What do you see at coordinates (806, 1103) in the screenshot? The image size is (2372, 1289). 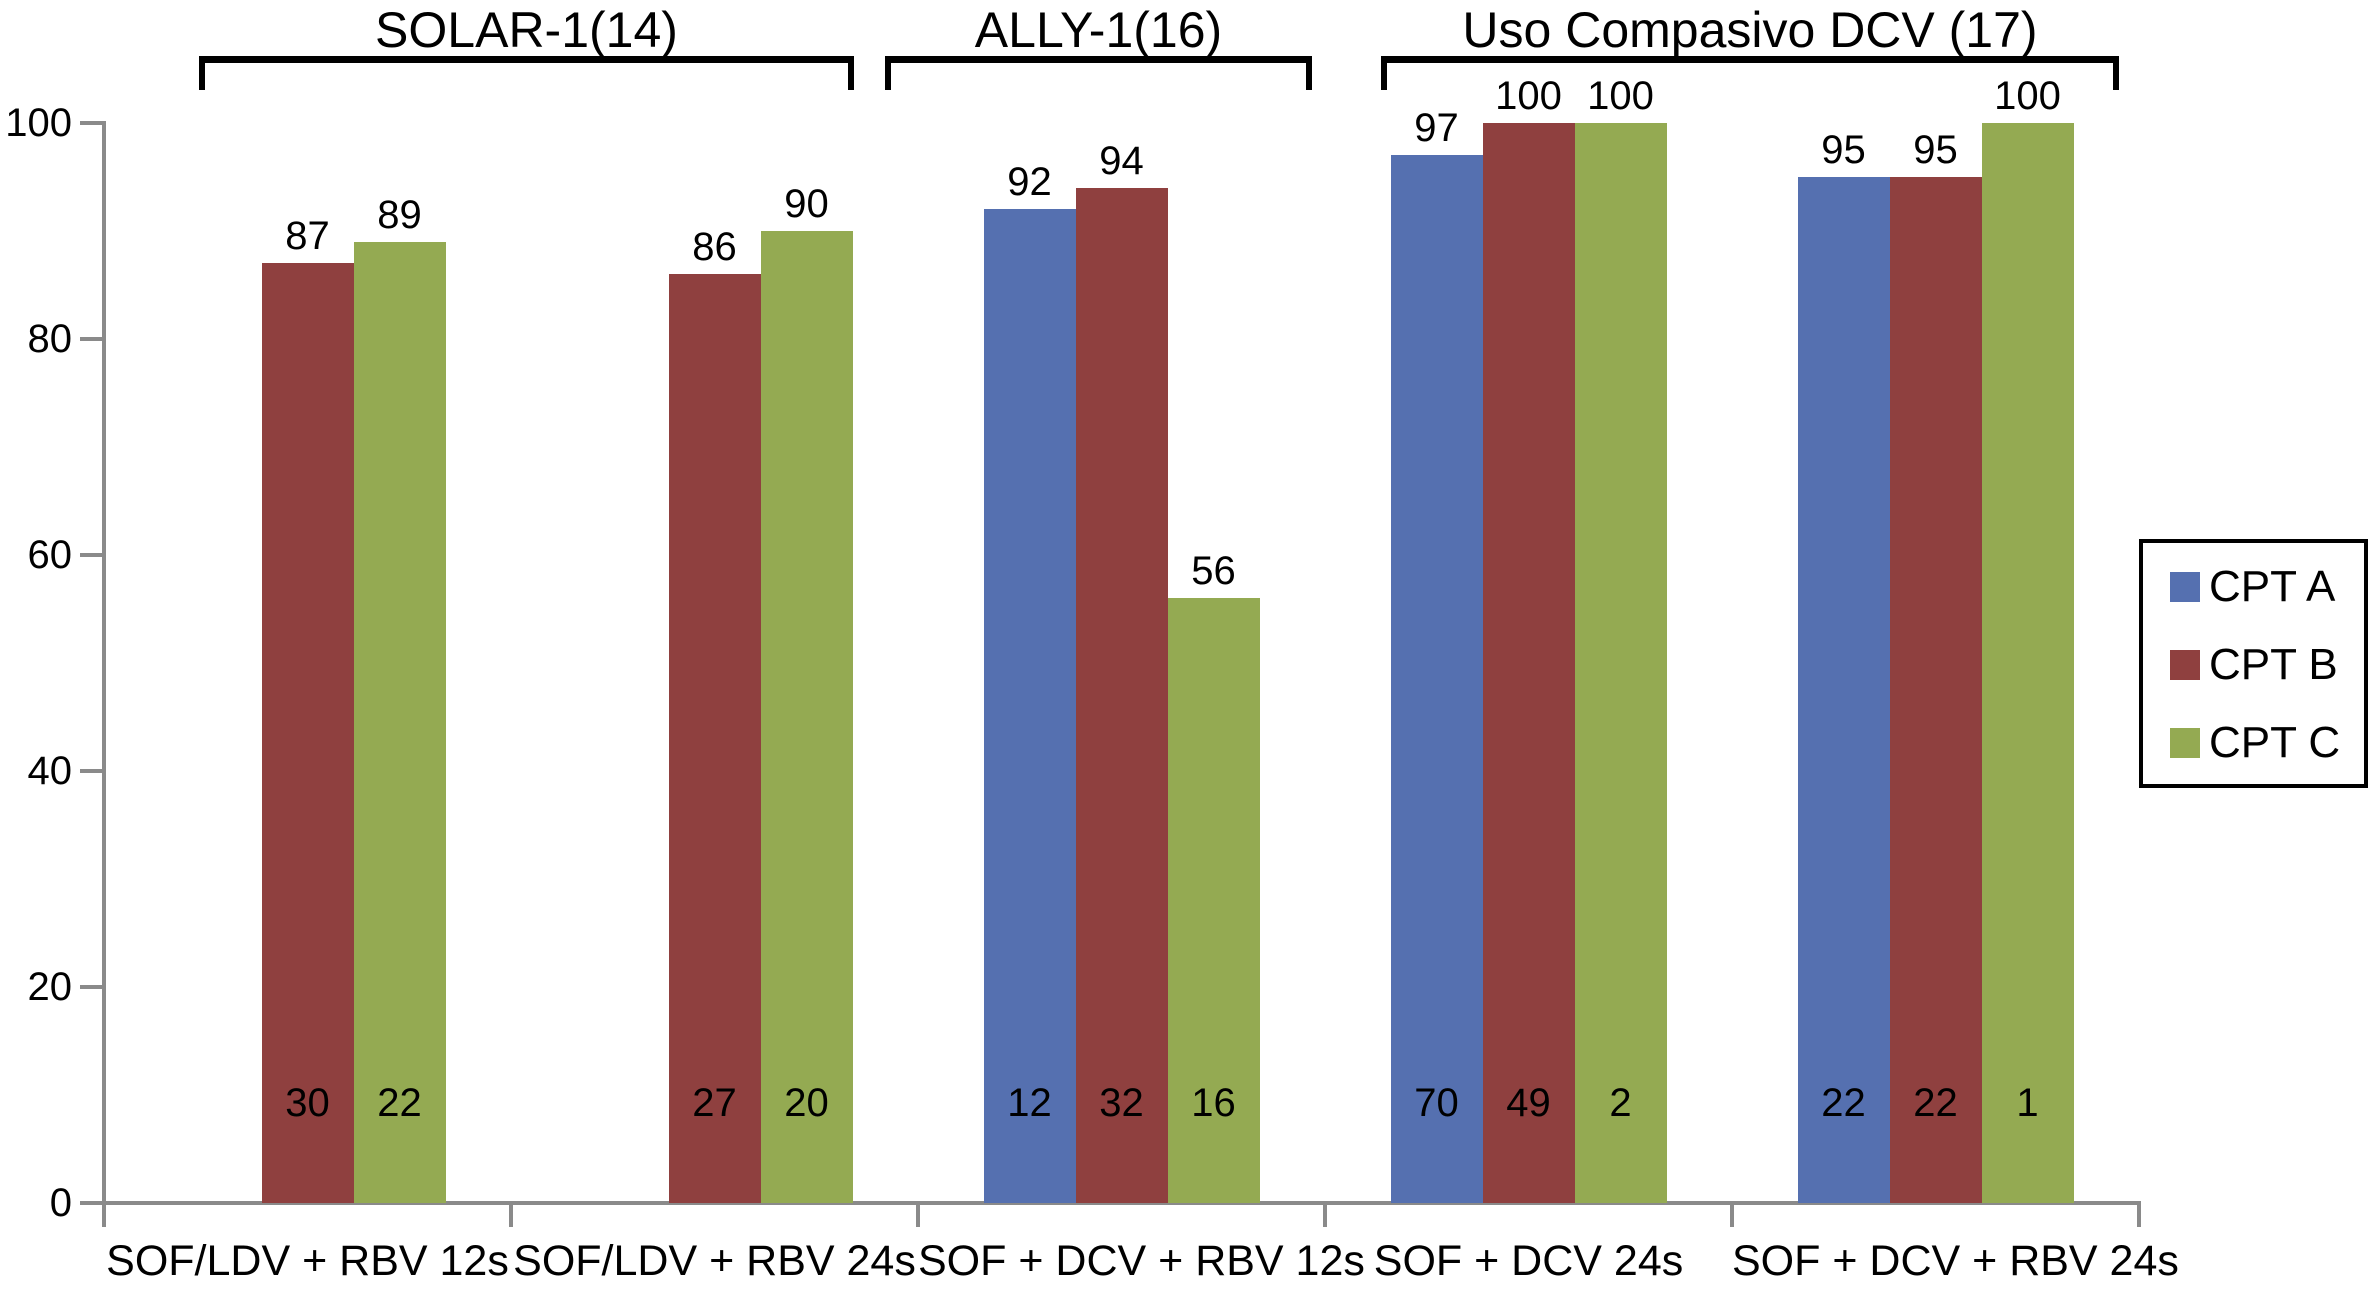 I see `bar-n-label: 20` at bounding box center [806, 1103].